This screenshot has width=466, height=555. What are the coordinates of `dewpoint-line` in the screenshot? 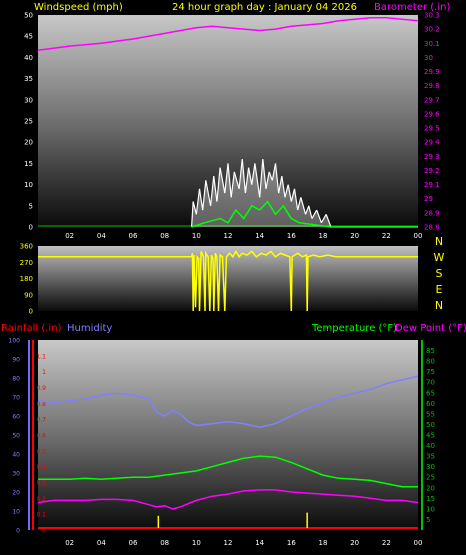 It's located at (228, 499).